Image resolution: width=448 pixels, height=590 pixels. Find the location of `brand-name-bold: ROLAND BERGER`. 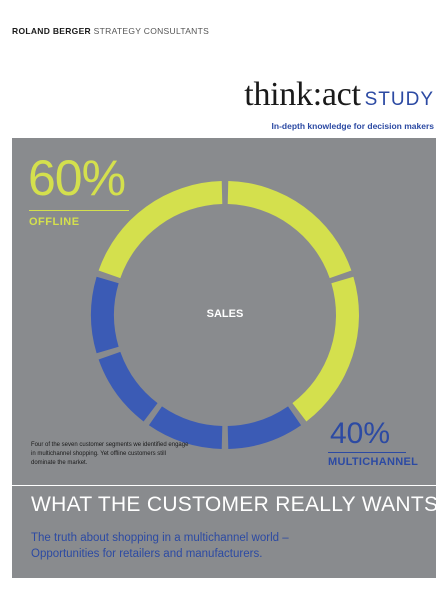

brand-name-bold: ROLAND BERGER is located at coordinates (51, 31).